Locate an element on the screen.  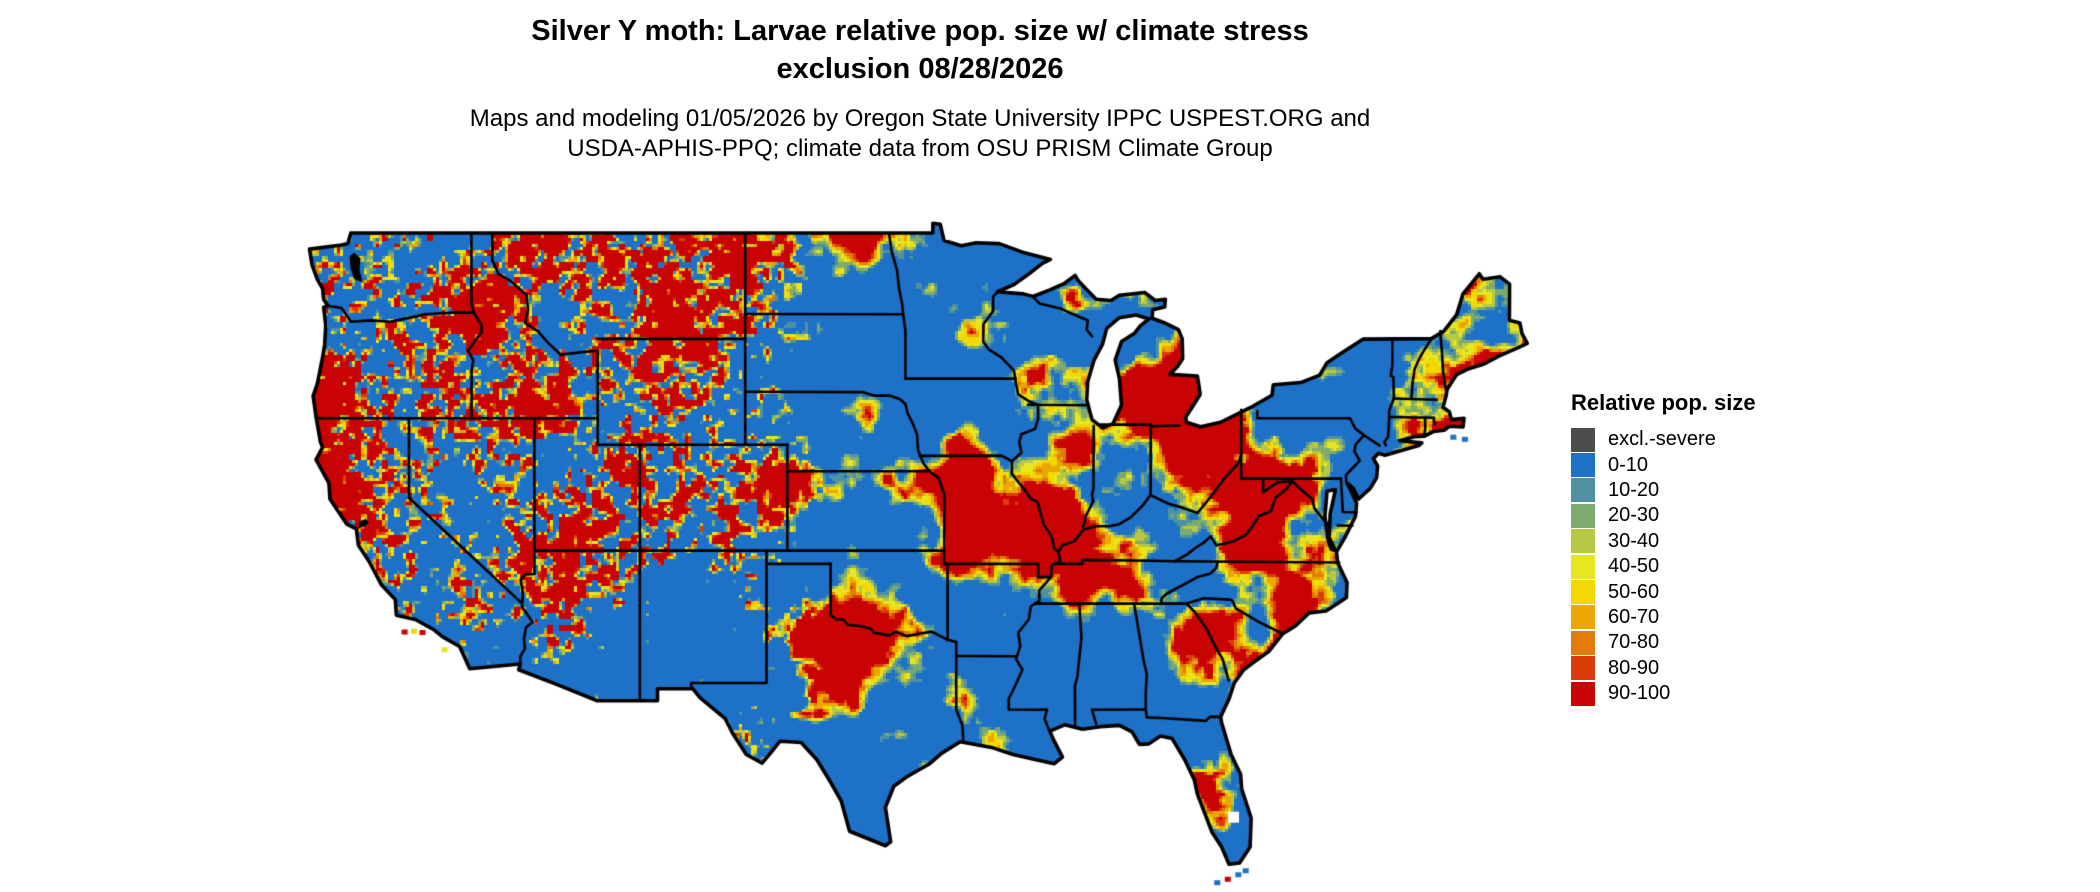
legend-label: 40-50 is located at coordinates (1634, 566).